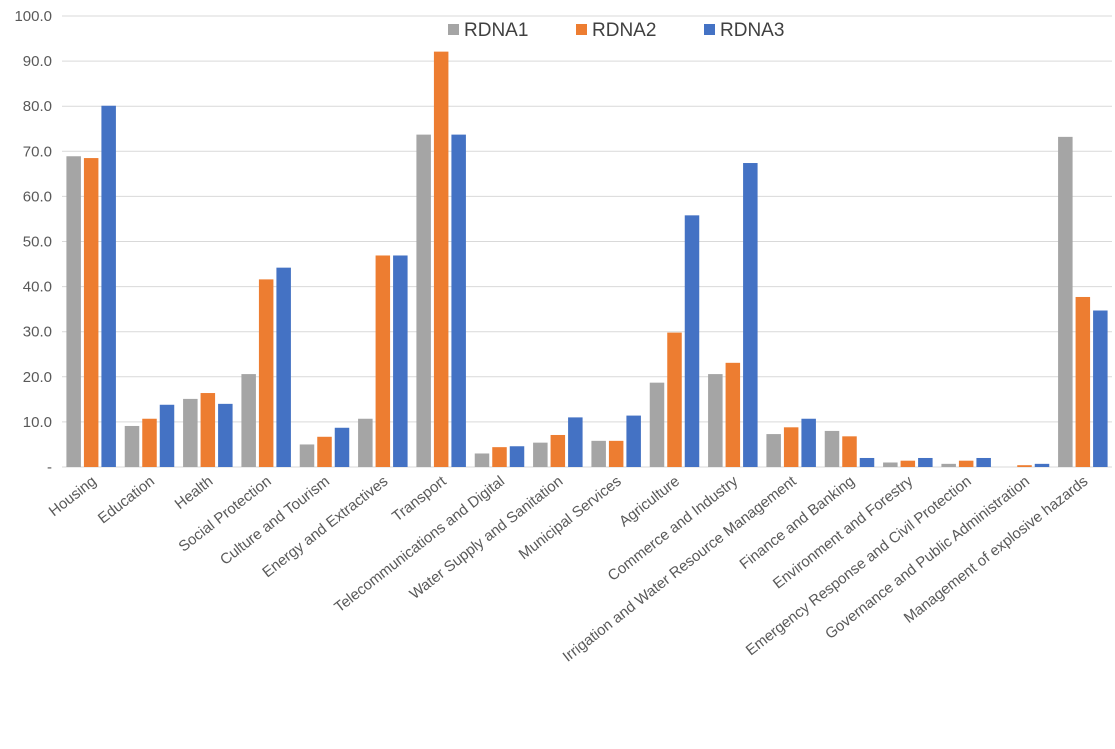  Describe the element at coordinates (570, 518) in the screenshot. I see `x-category-label: Municipal Services` at that location.